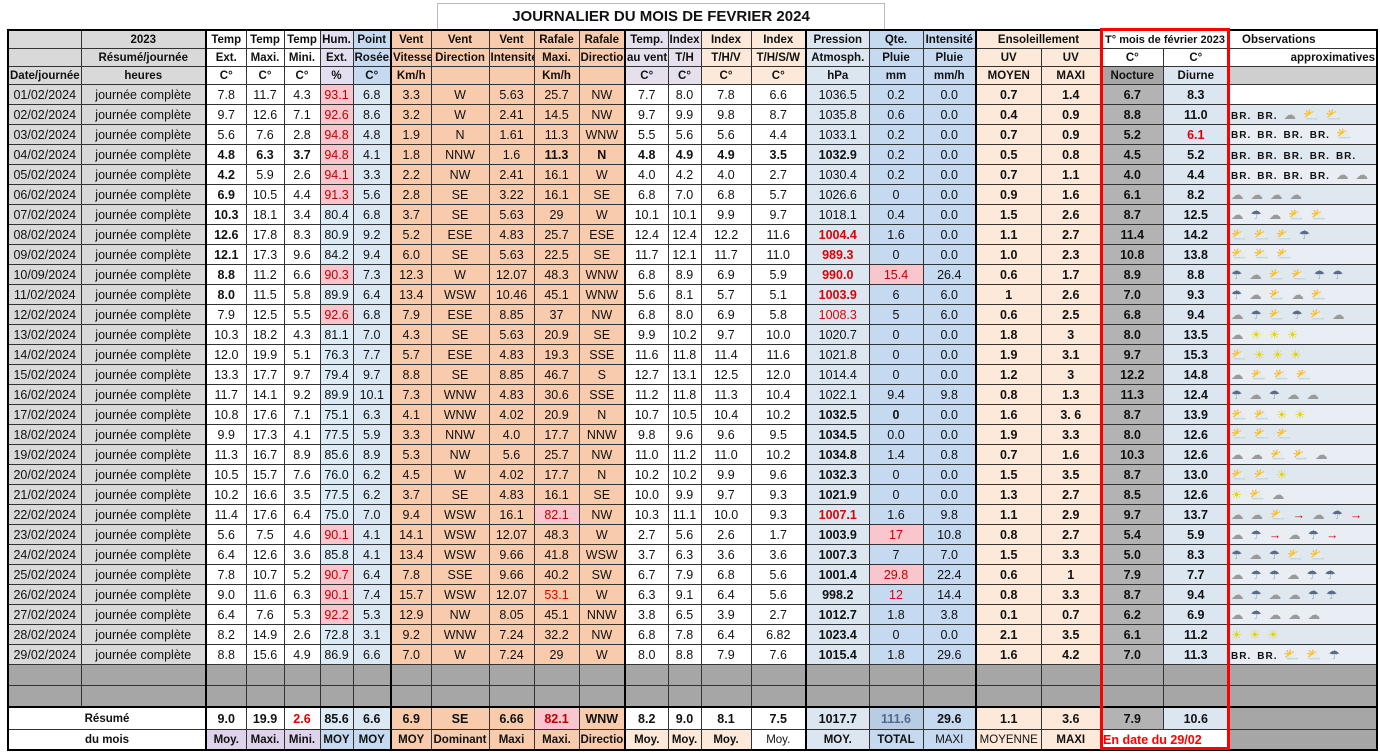 Image resolution: width=1380 pixels, height=753 pixels. What do you see at coordinates (726, 474) in the screenshot?
I see `value-cell: 9.9` at bounding box center [726, 474].